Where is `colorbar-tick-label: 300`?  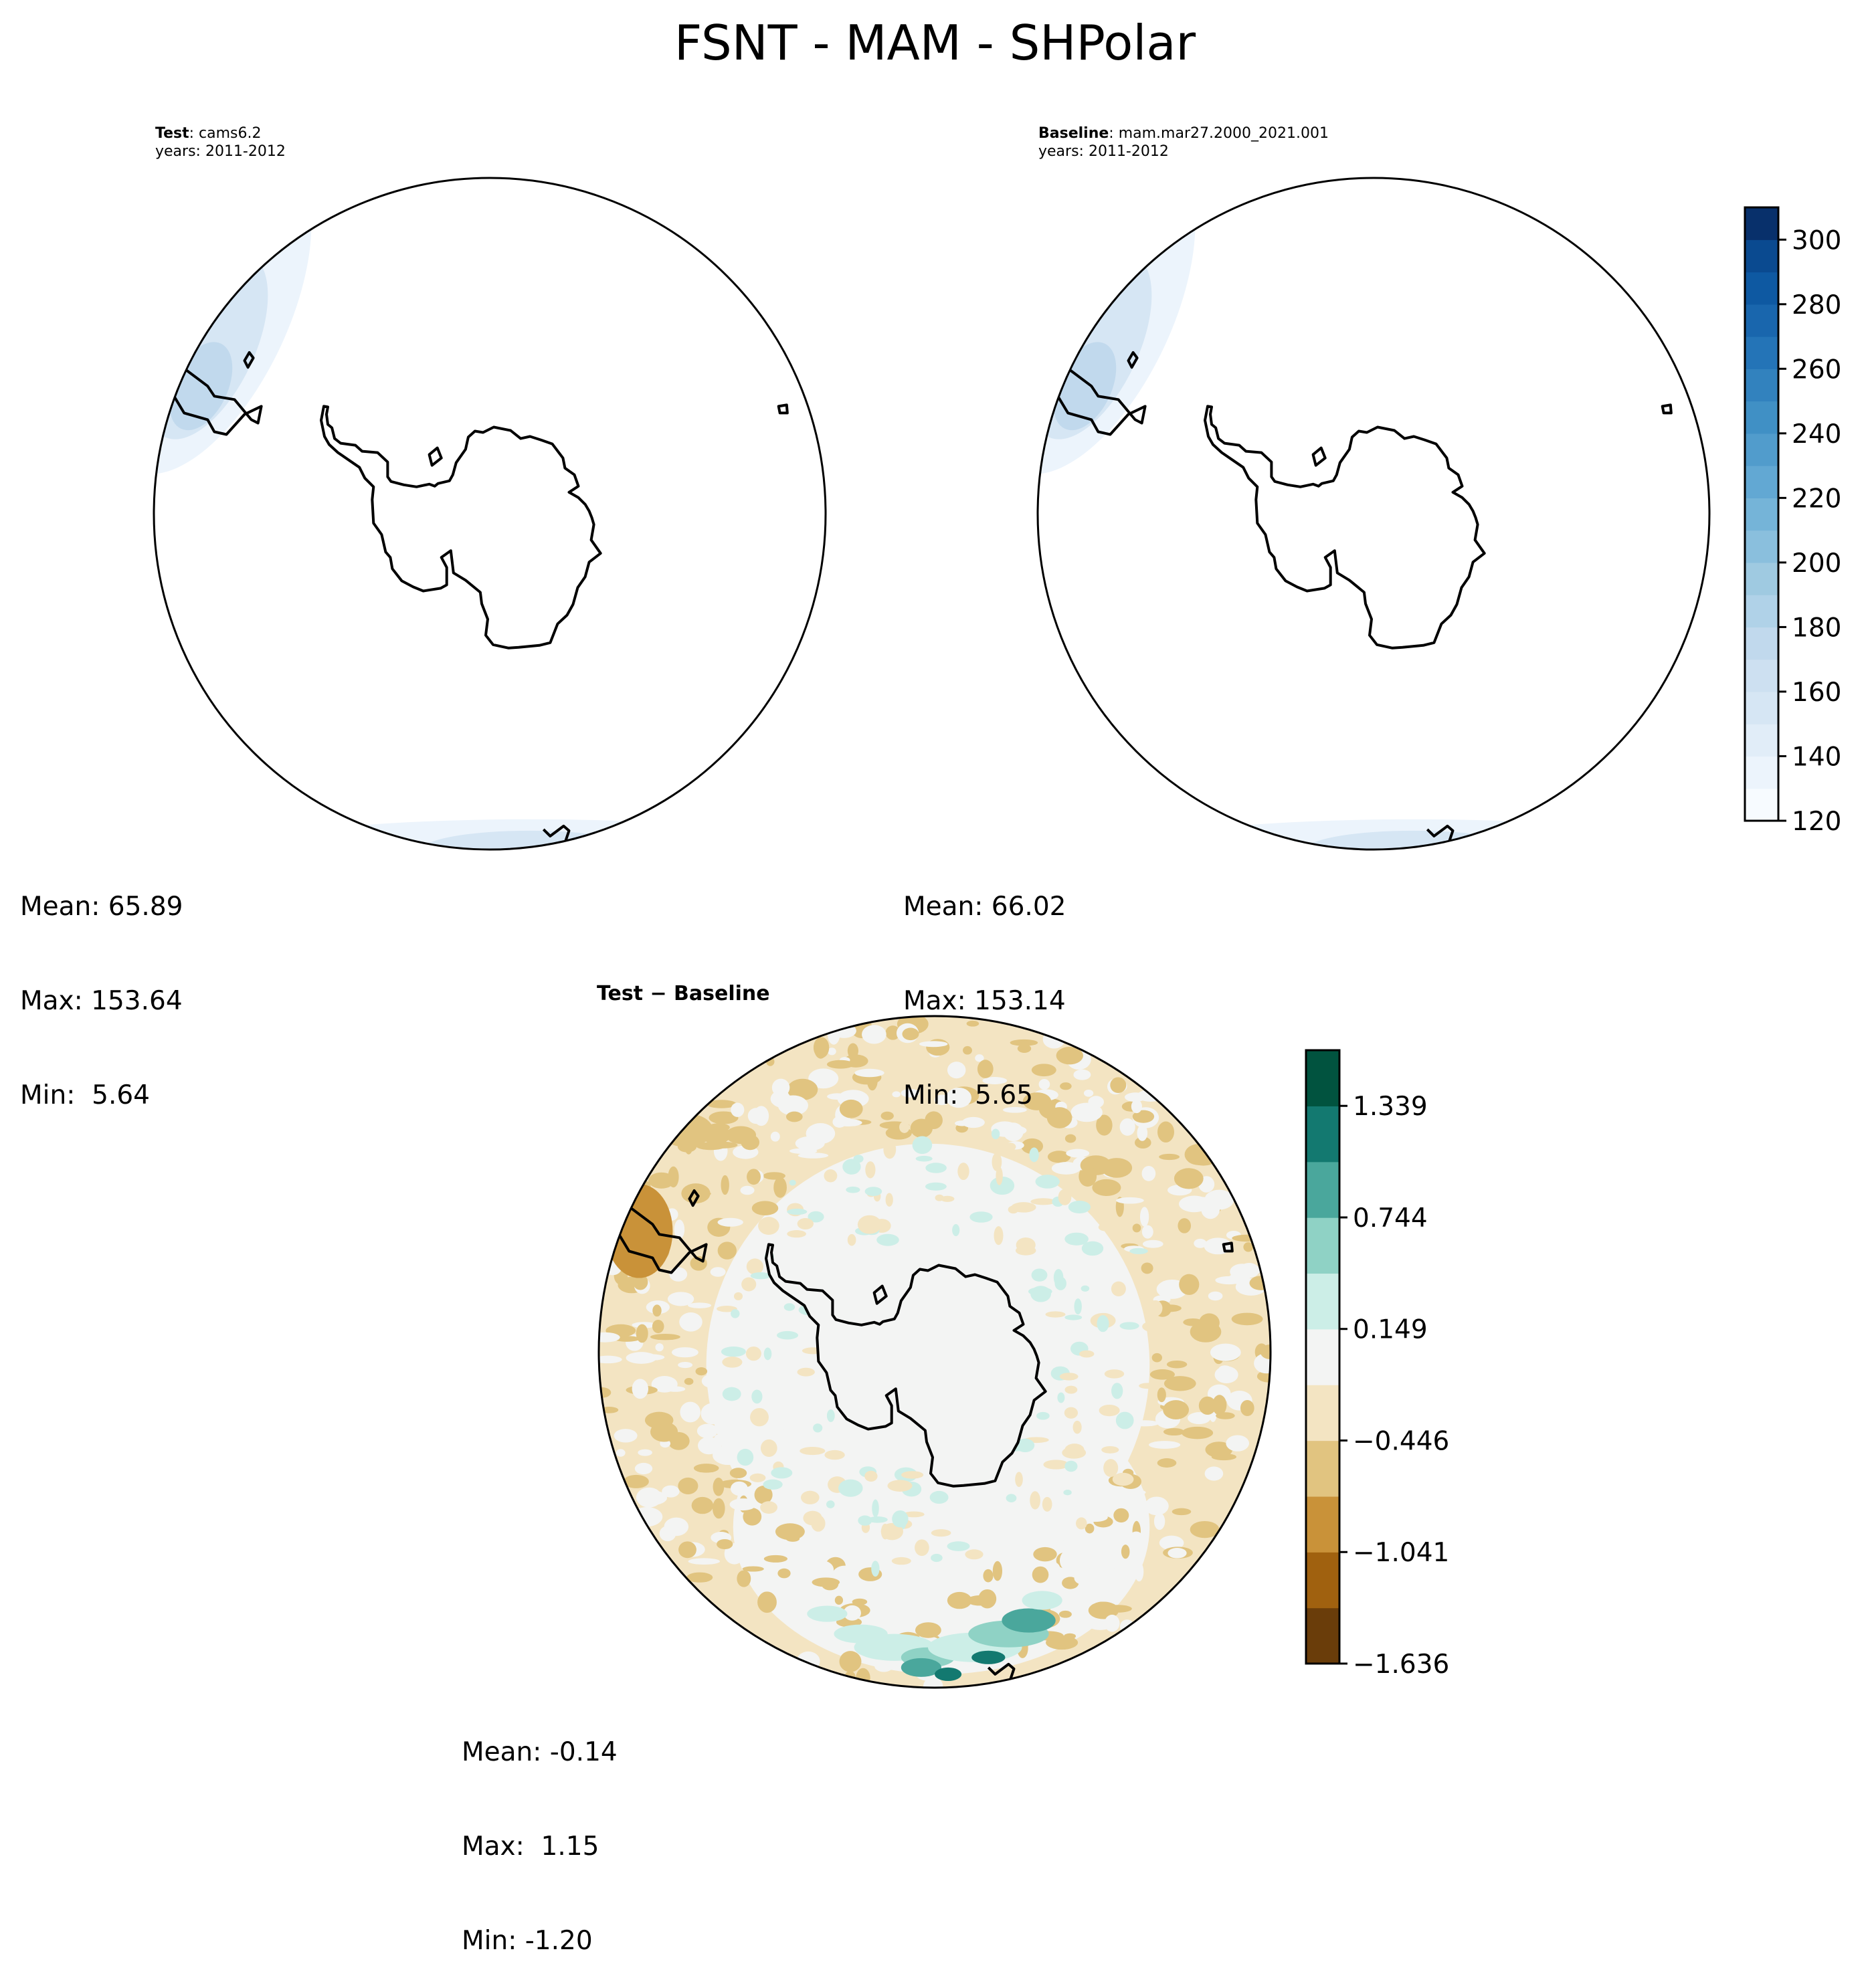
colorbar-tick-label: 300 is located at coordinates (1816, 240).